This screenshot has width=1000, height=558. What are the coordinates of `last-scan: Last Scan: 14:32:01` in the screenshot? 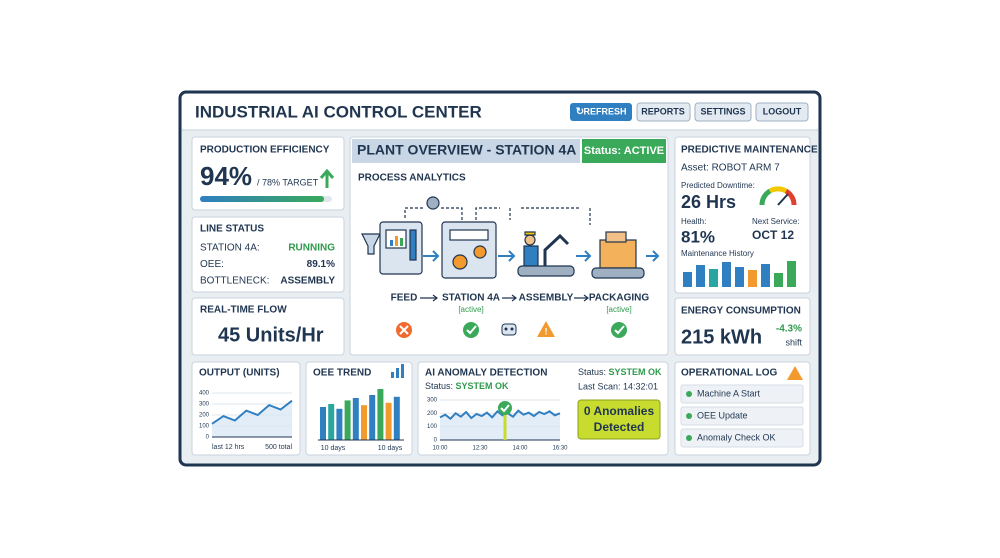 It's located at (618, 386).